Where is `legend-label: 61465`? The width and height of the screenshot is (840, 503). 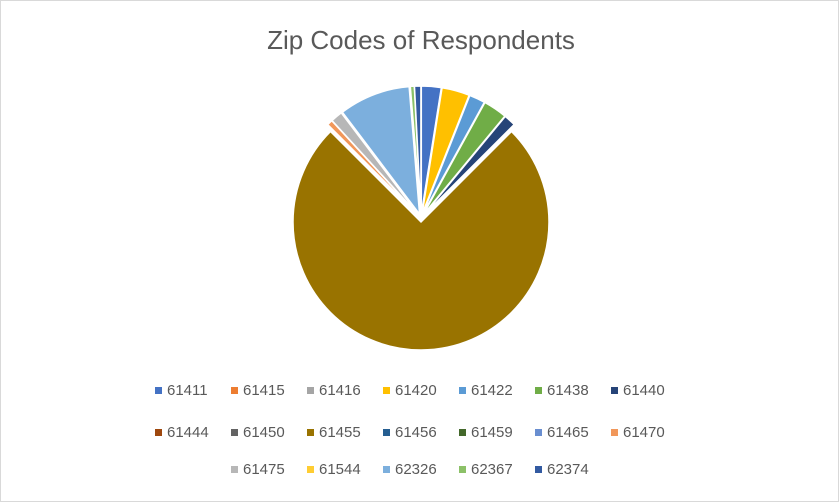 legend-label: 61465 is located at coordinates (568, 432).